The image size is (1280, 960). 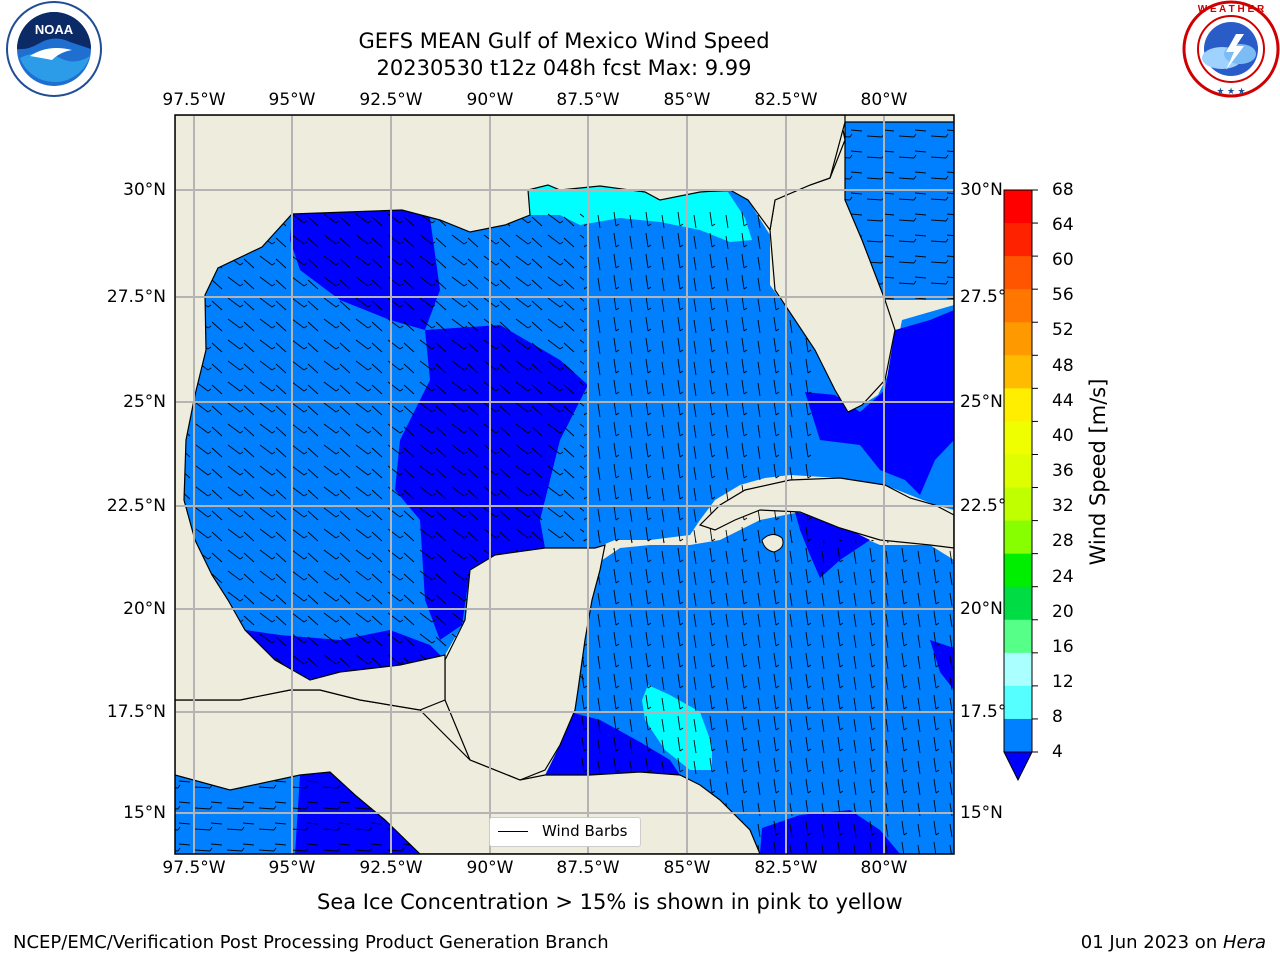 I want to click on colorbar-tick: 8, so click(x=1057, y=717).